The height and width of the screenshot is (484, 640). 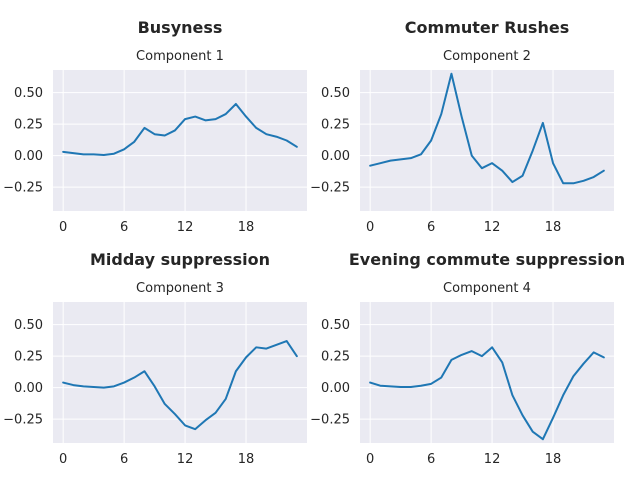 I want to click on chart-title: Evening commute suppression, so click(x=487, y=259).